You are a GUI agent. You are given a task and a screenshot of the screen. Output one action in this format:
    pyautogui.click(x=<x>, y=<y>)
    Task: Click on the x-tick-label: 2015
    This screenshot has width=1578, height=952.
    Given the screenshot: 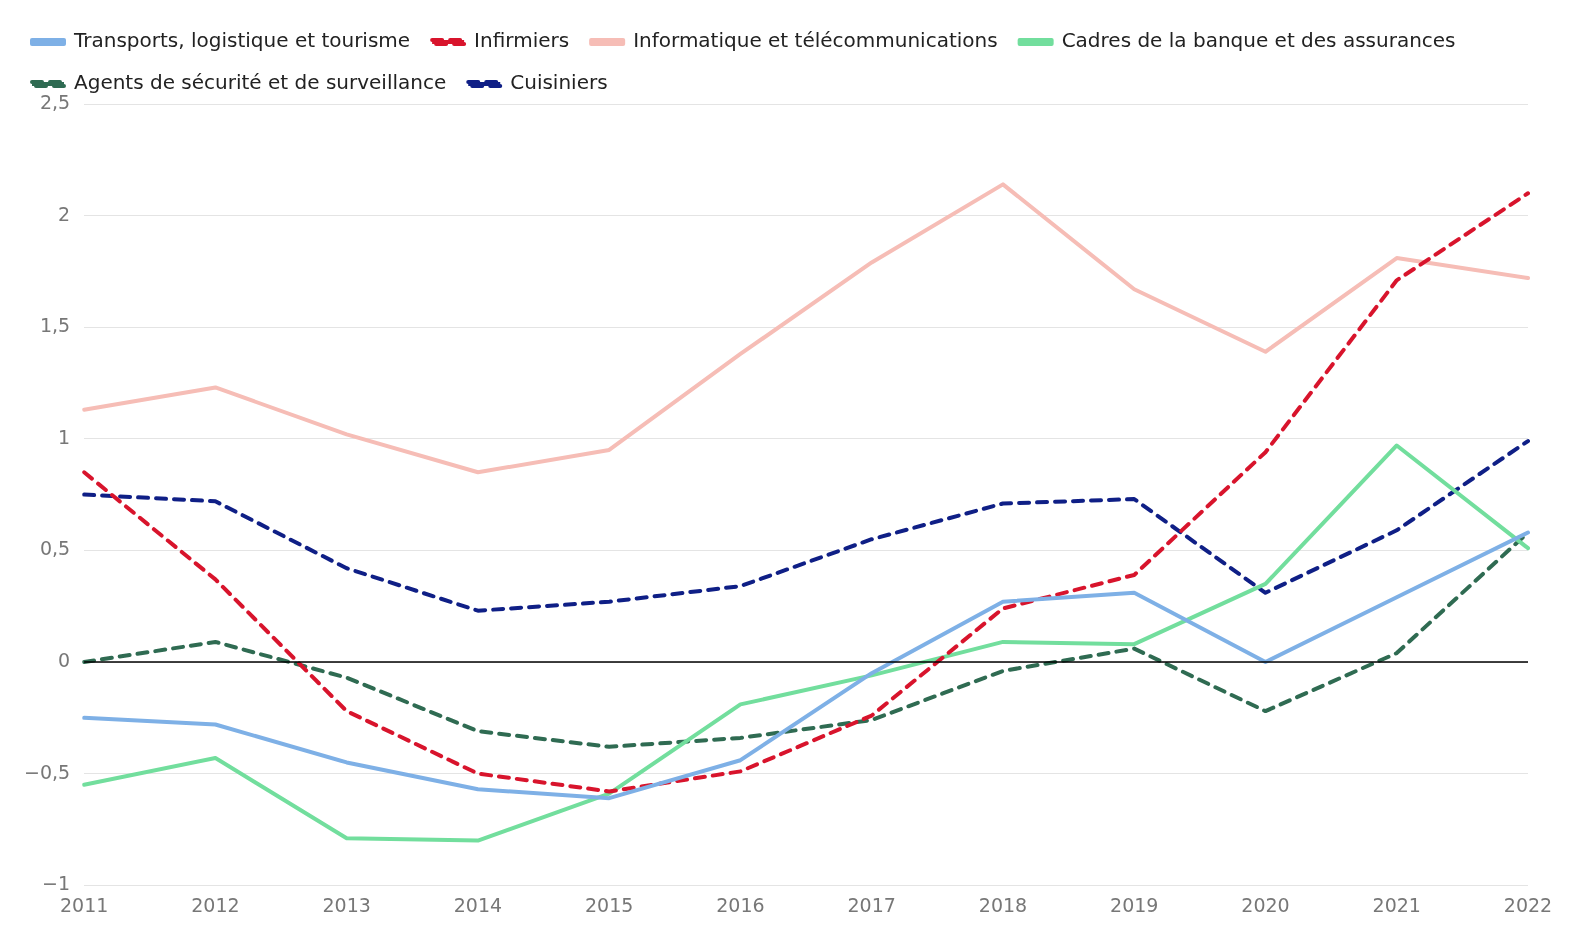 What is the action you would take?
    pyautogui.click(x=609, y=904)
    